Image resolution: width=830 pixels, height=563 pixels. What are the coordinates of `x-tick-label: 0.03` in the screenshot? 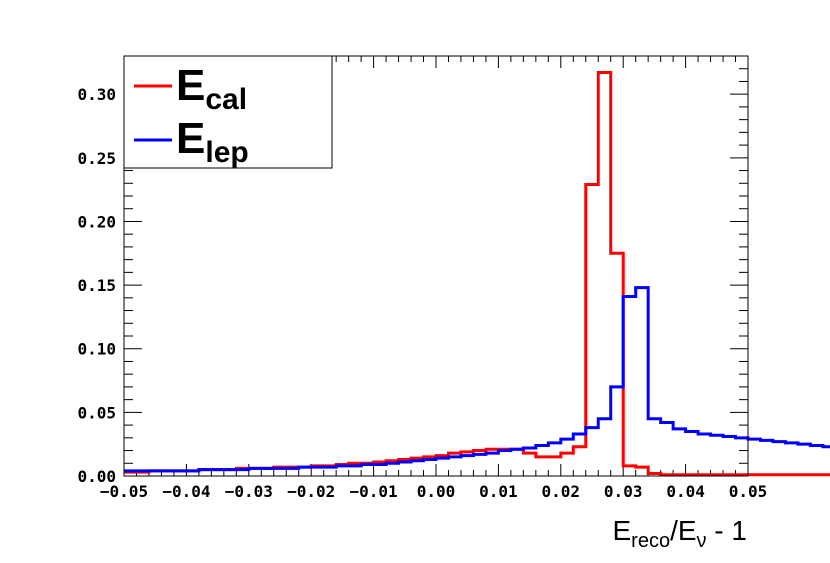 It's located at (623, 491).